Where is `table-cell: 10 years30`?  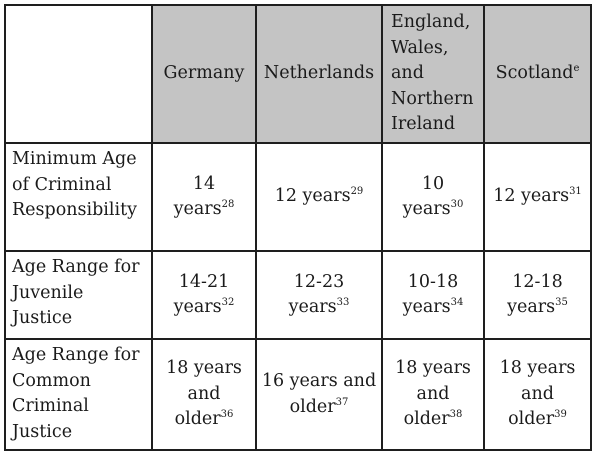 table-cell: 10 years30 is located at coordinates (433, 197).